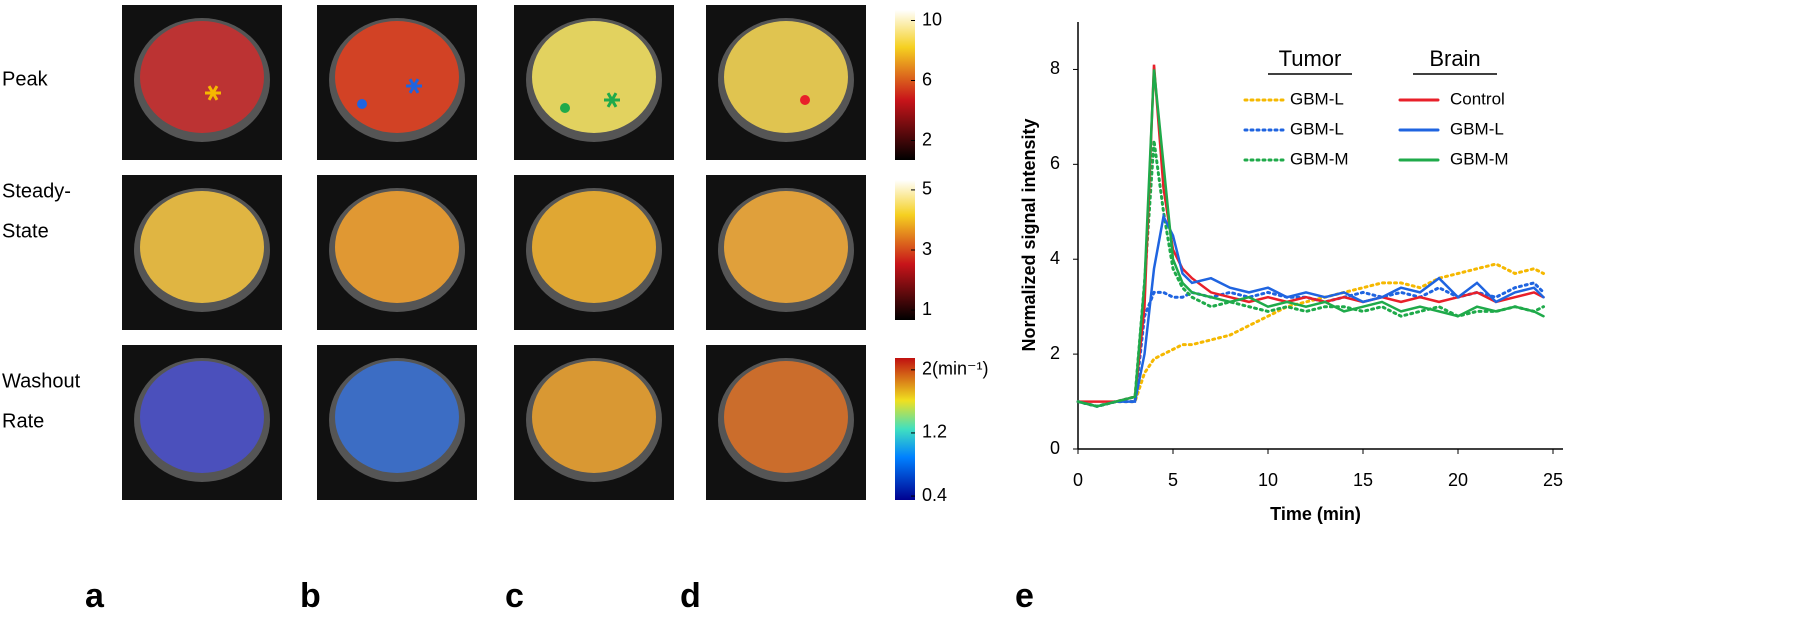 This screenshot has height=634, width=1800. What do you see at coordinates (927, 249) in the screenshot?
I see `colorbar-tick-label: 3` at bounding box center [927, 249].